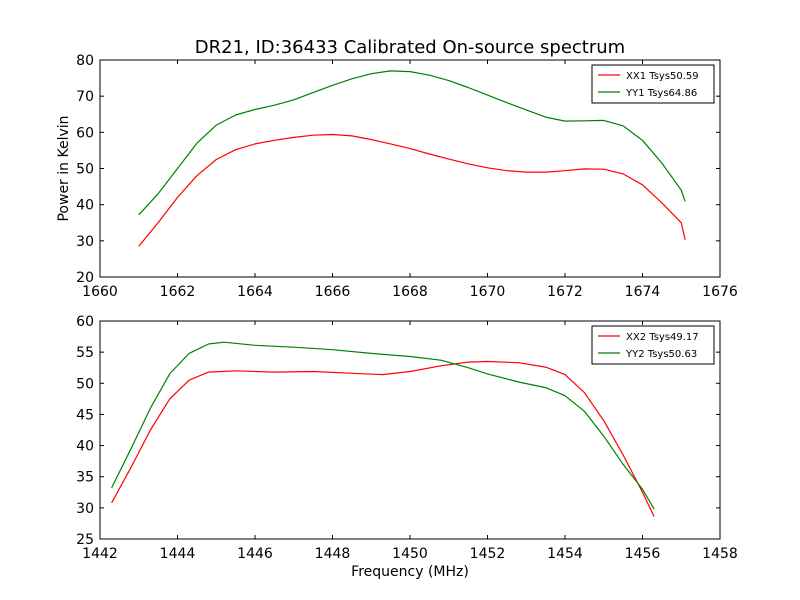 This screenshot has width=800, height=600. What do you see at coordinates (85, 478) in the screenshot?
I see `y-tick-label: 35` at bounding box center [85, 478].